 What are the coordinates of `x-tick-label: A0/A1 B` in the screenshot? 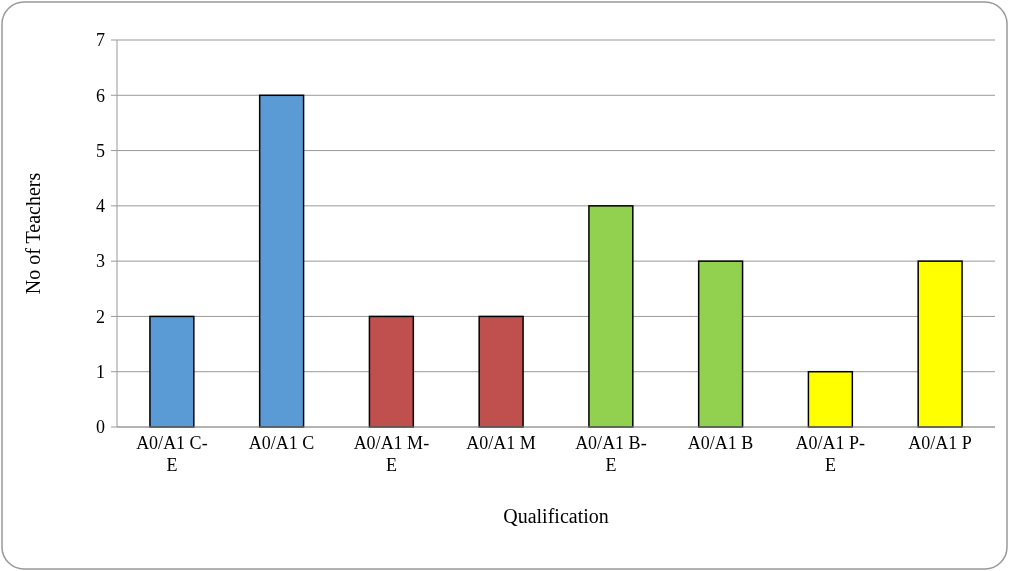 It's located at (720, 443).